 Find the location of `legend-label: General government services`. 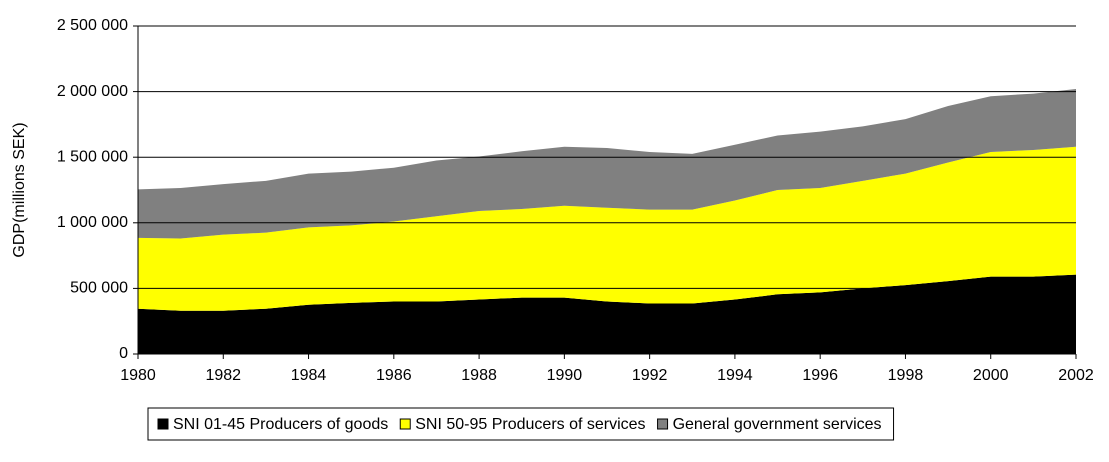

legend-label: General government services is located at coordinates (777, 424).